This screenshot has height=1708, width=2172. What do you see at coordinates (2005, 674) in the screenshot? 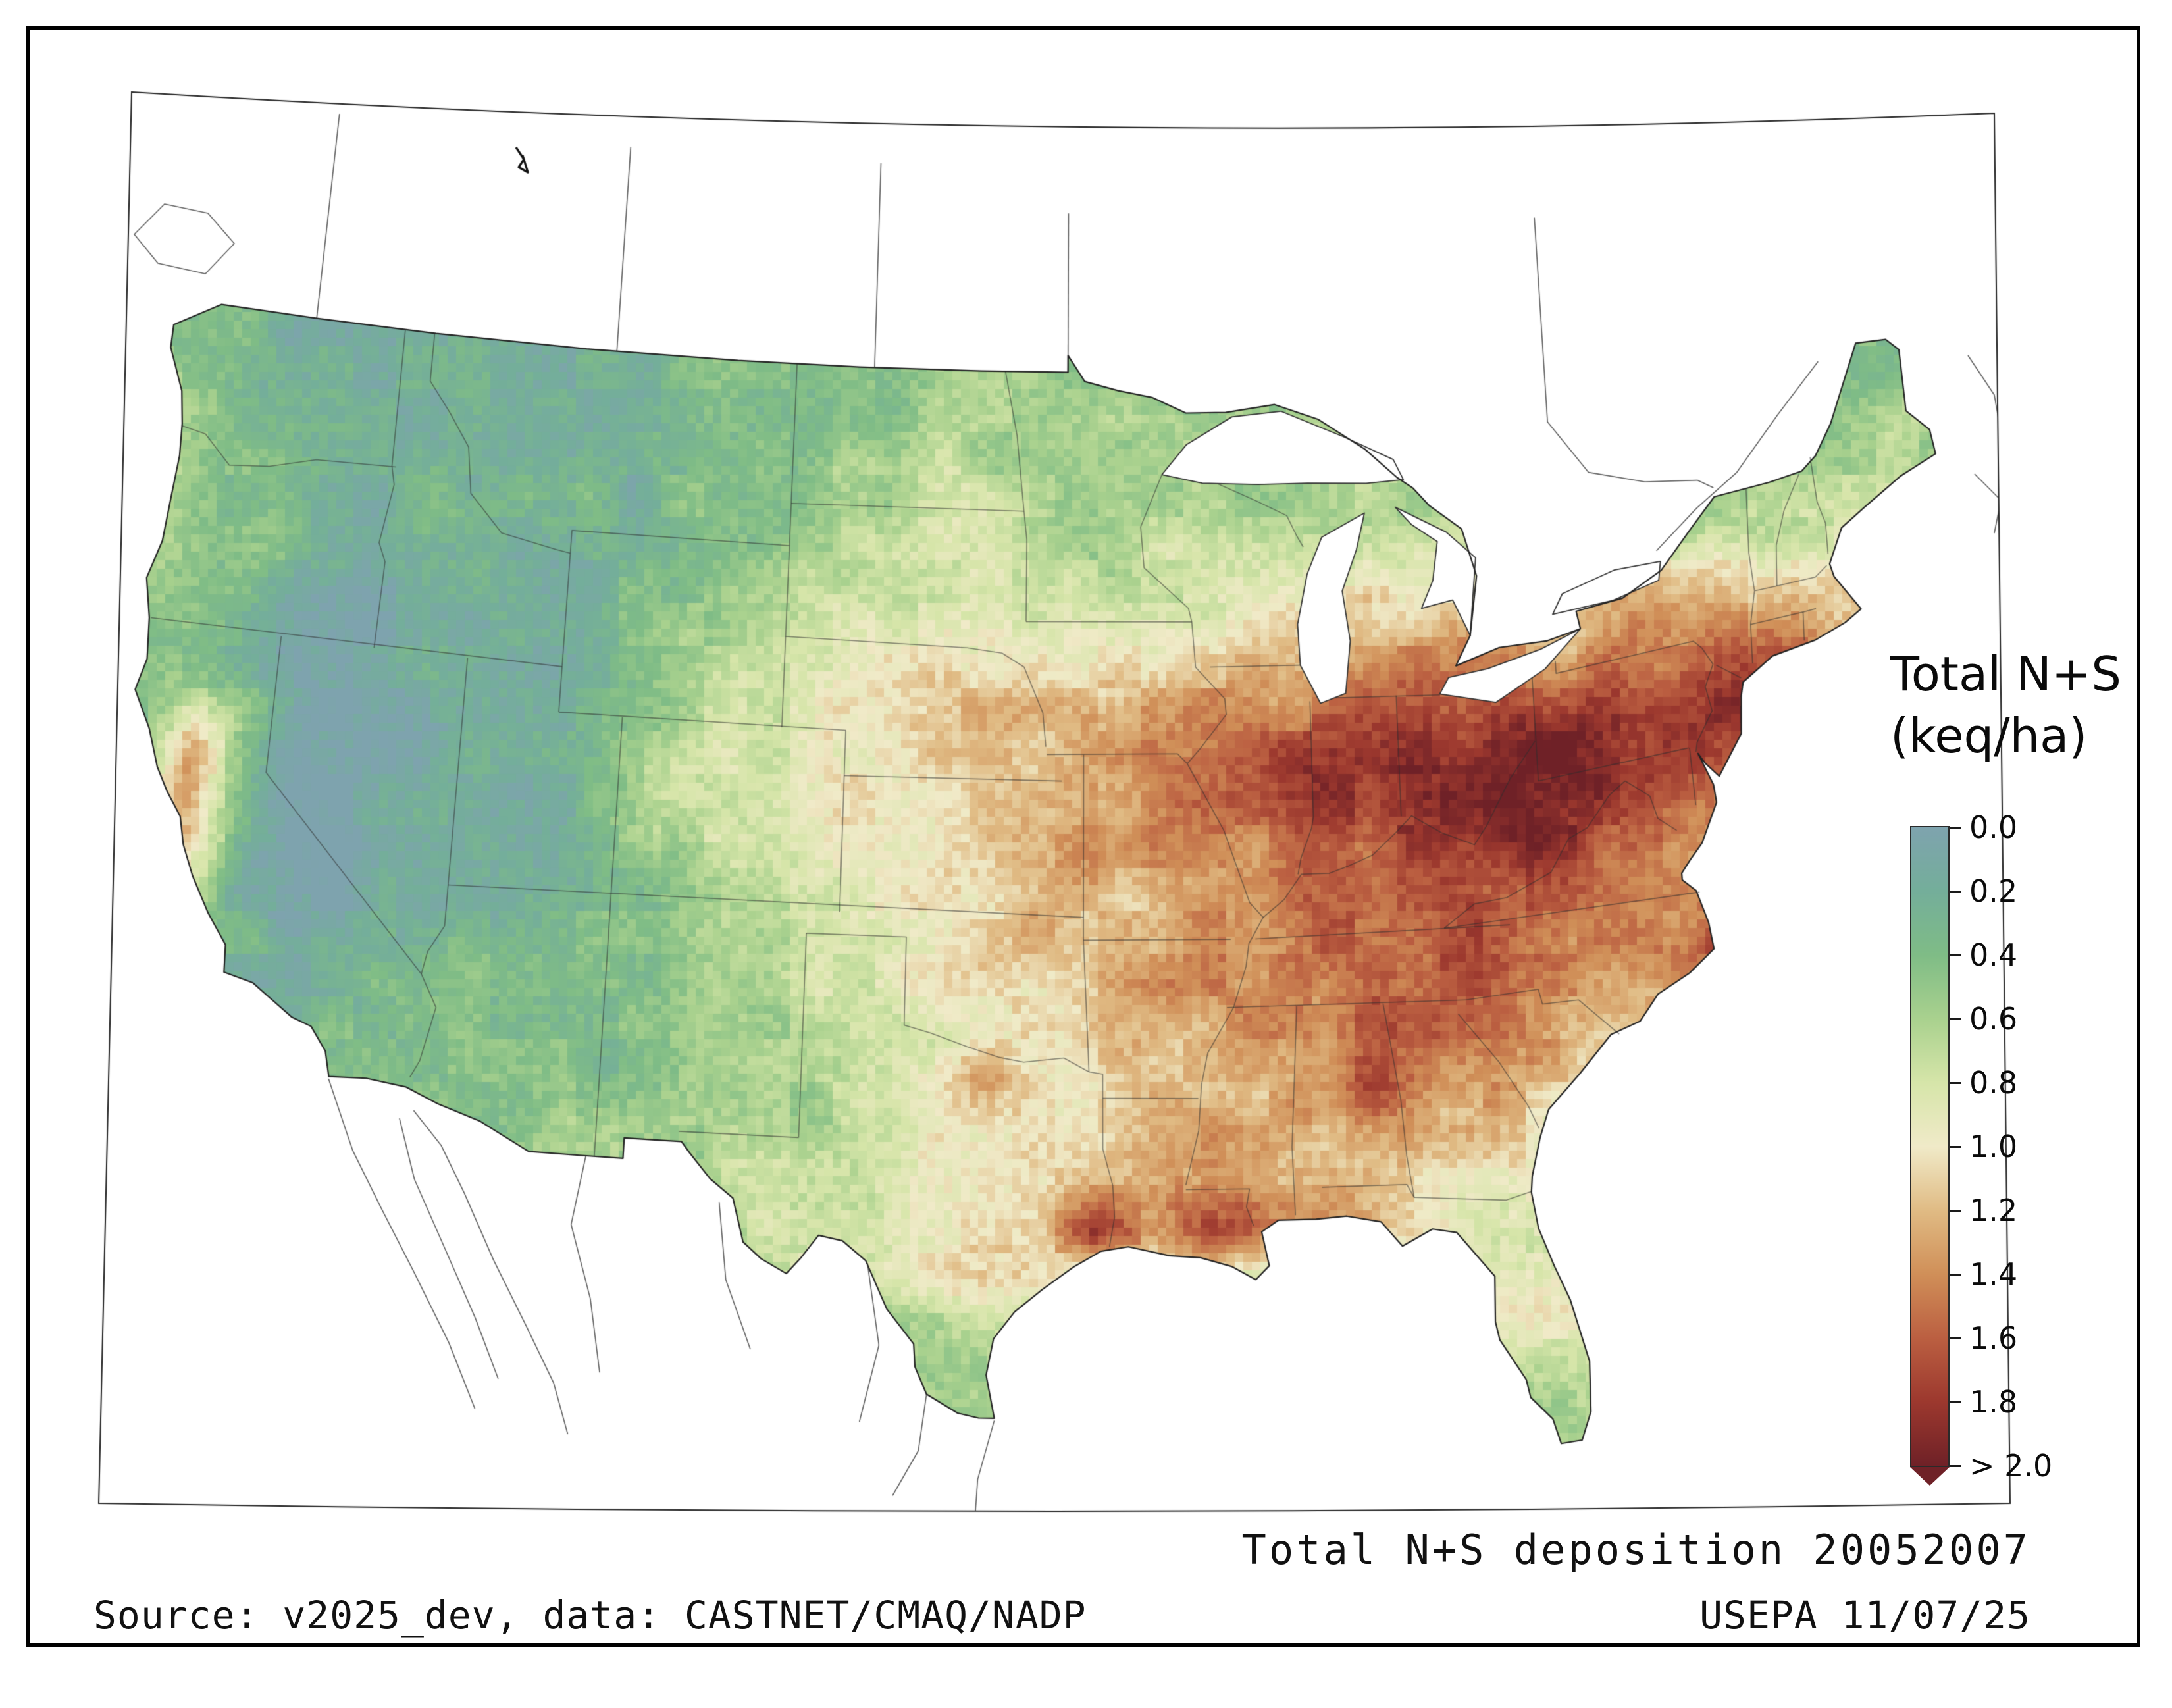
I see `legend-title-line1: Total N+S` at bounding box center [2005, 674].